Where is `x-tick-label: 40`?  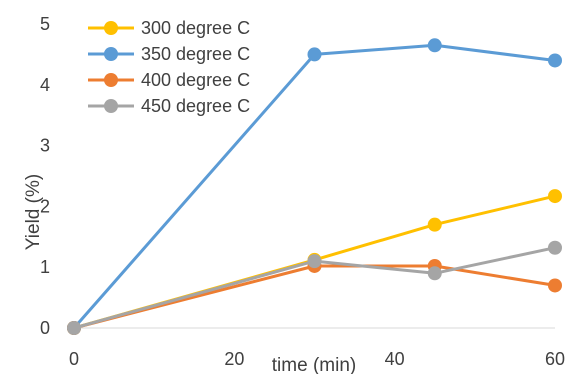 x-tick-label: 40 is located at coordinates (395, 359).